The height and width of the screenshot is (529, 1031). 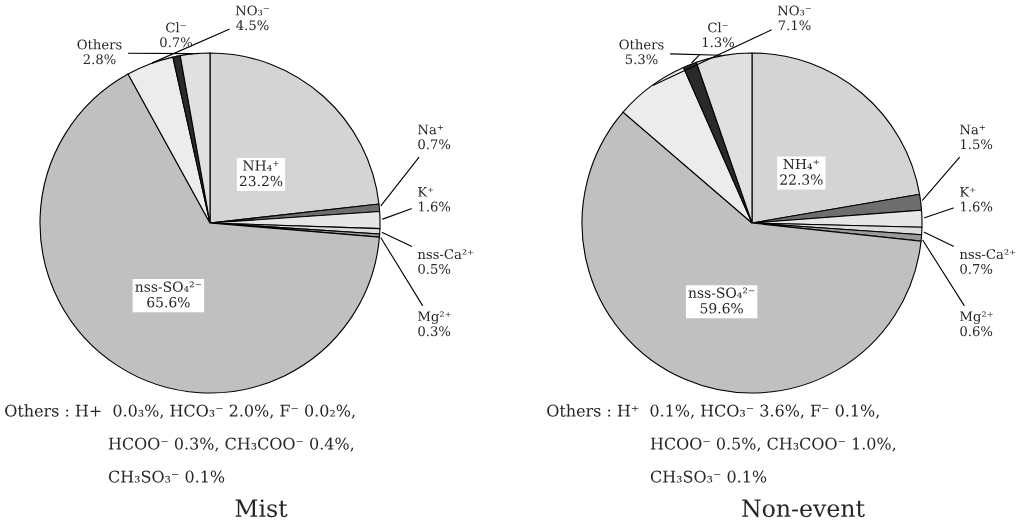 I want to click on text: HCOO⁻ 0.3%, CH₃COO⁻ 0.4%,, so click(x=231, y=444).